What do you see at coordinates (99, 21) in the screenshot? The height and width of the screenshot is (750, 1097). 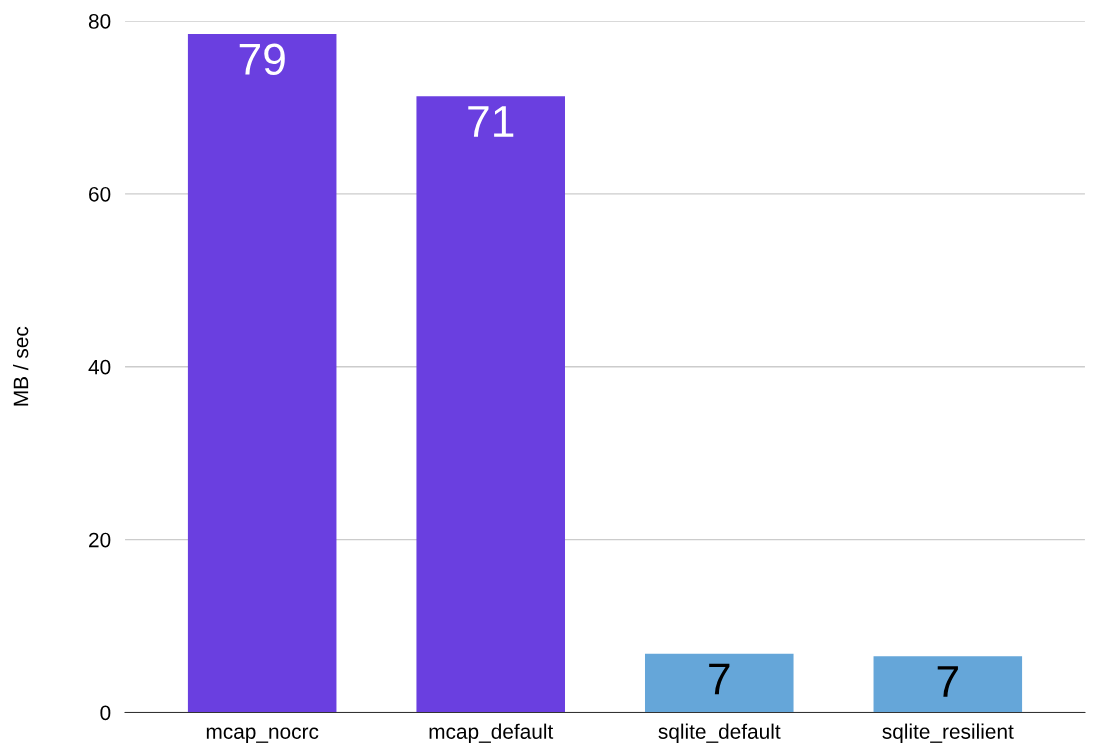 I see `y-tick-label: 80` at bounding box center [99, 21].